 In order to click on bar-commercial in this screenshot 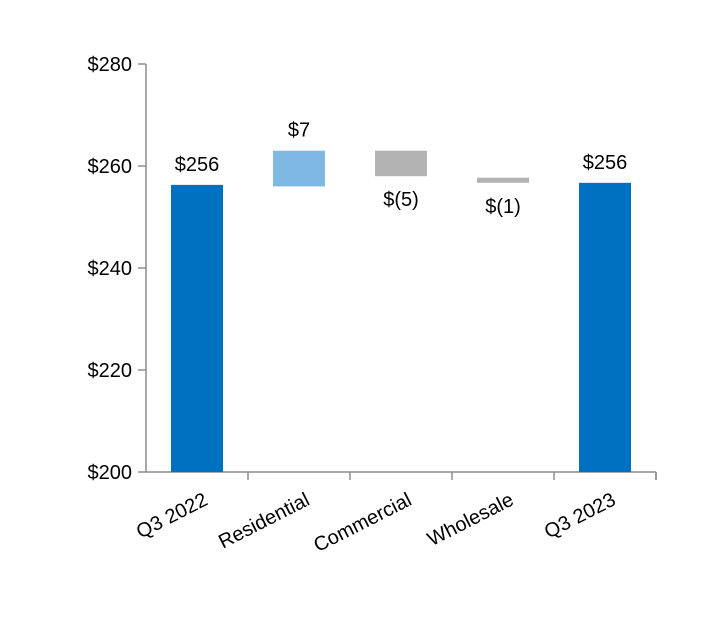, I will do `click(401, 163)`.